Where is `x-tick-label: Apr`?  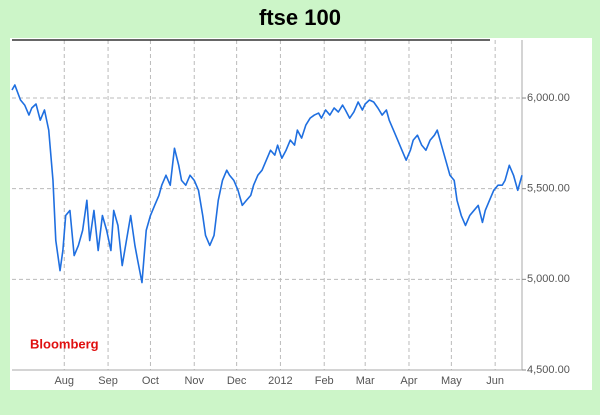
x-tick-label: Apr is located at coordinates (408, 381).